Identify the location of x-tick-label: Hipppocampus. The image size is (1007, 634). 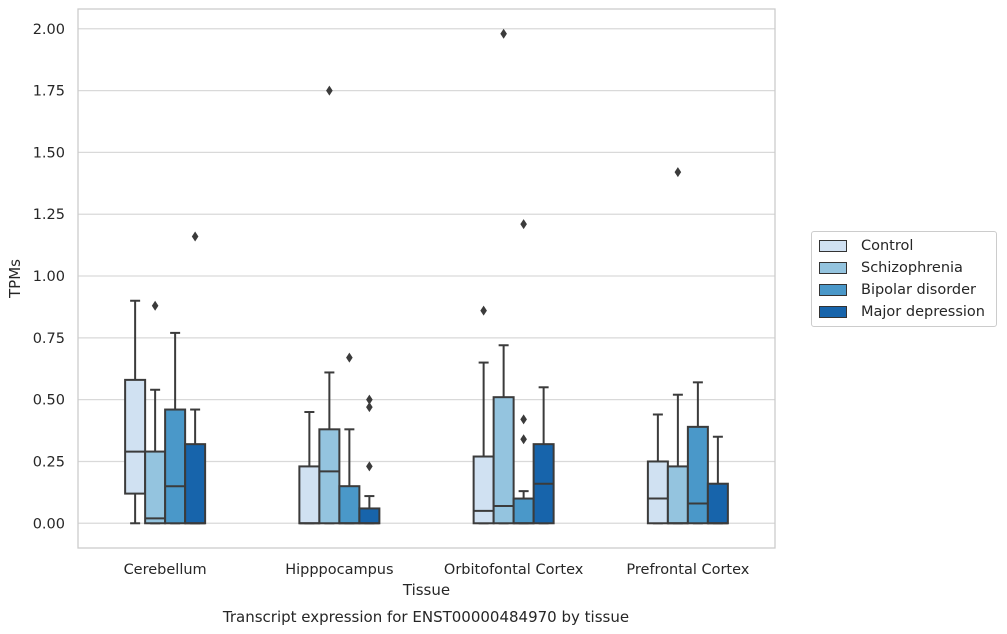
(339, 570).